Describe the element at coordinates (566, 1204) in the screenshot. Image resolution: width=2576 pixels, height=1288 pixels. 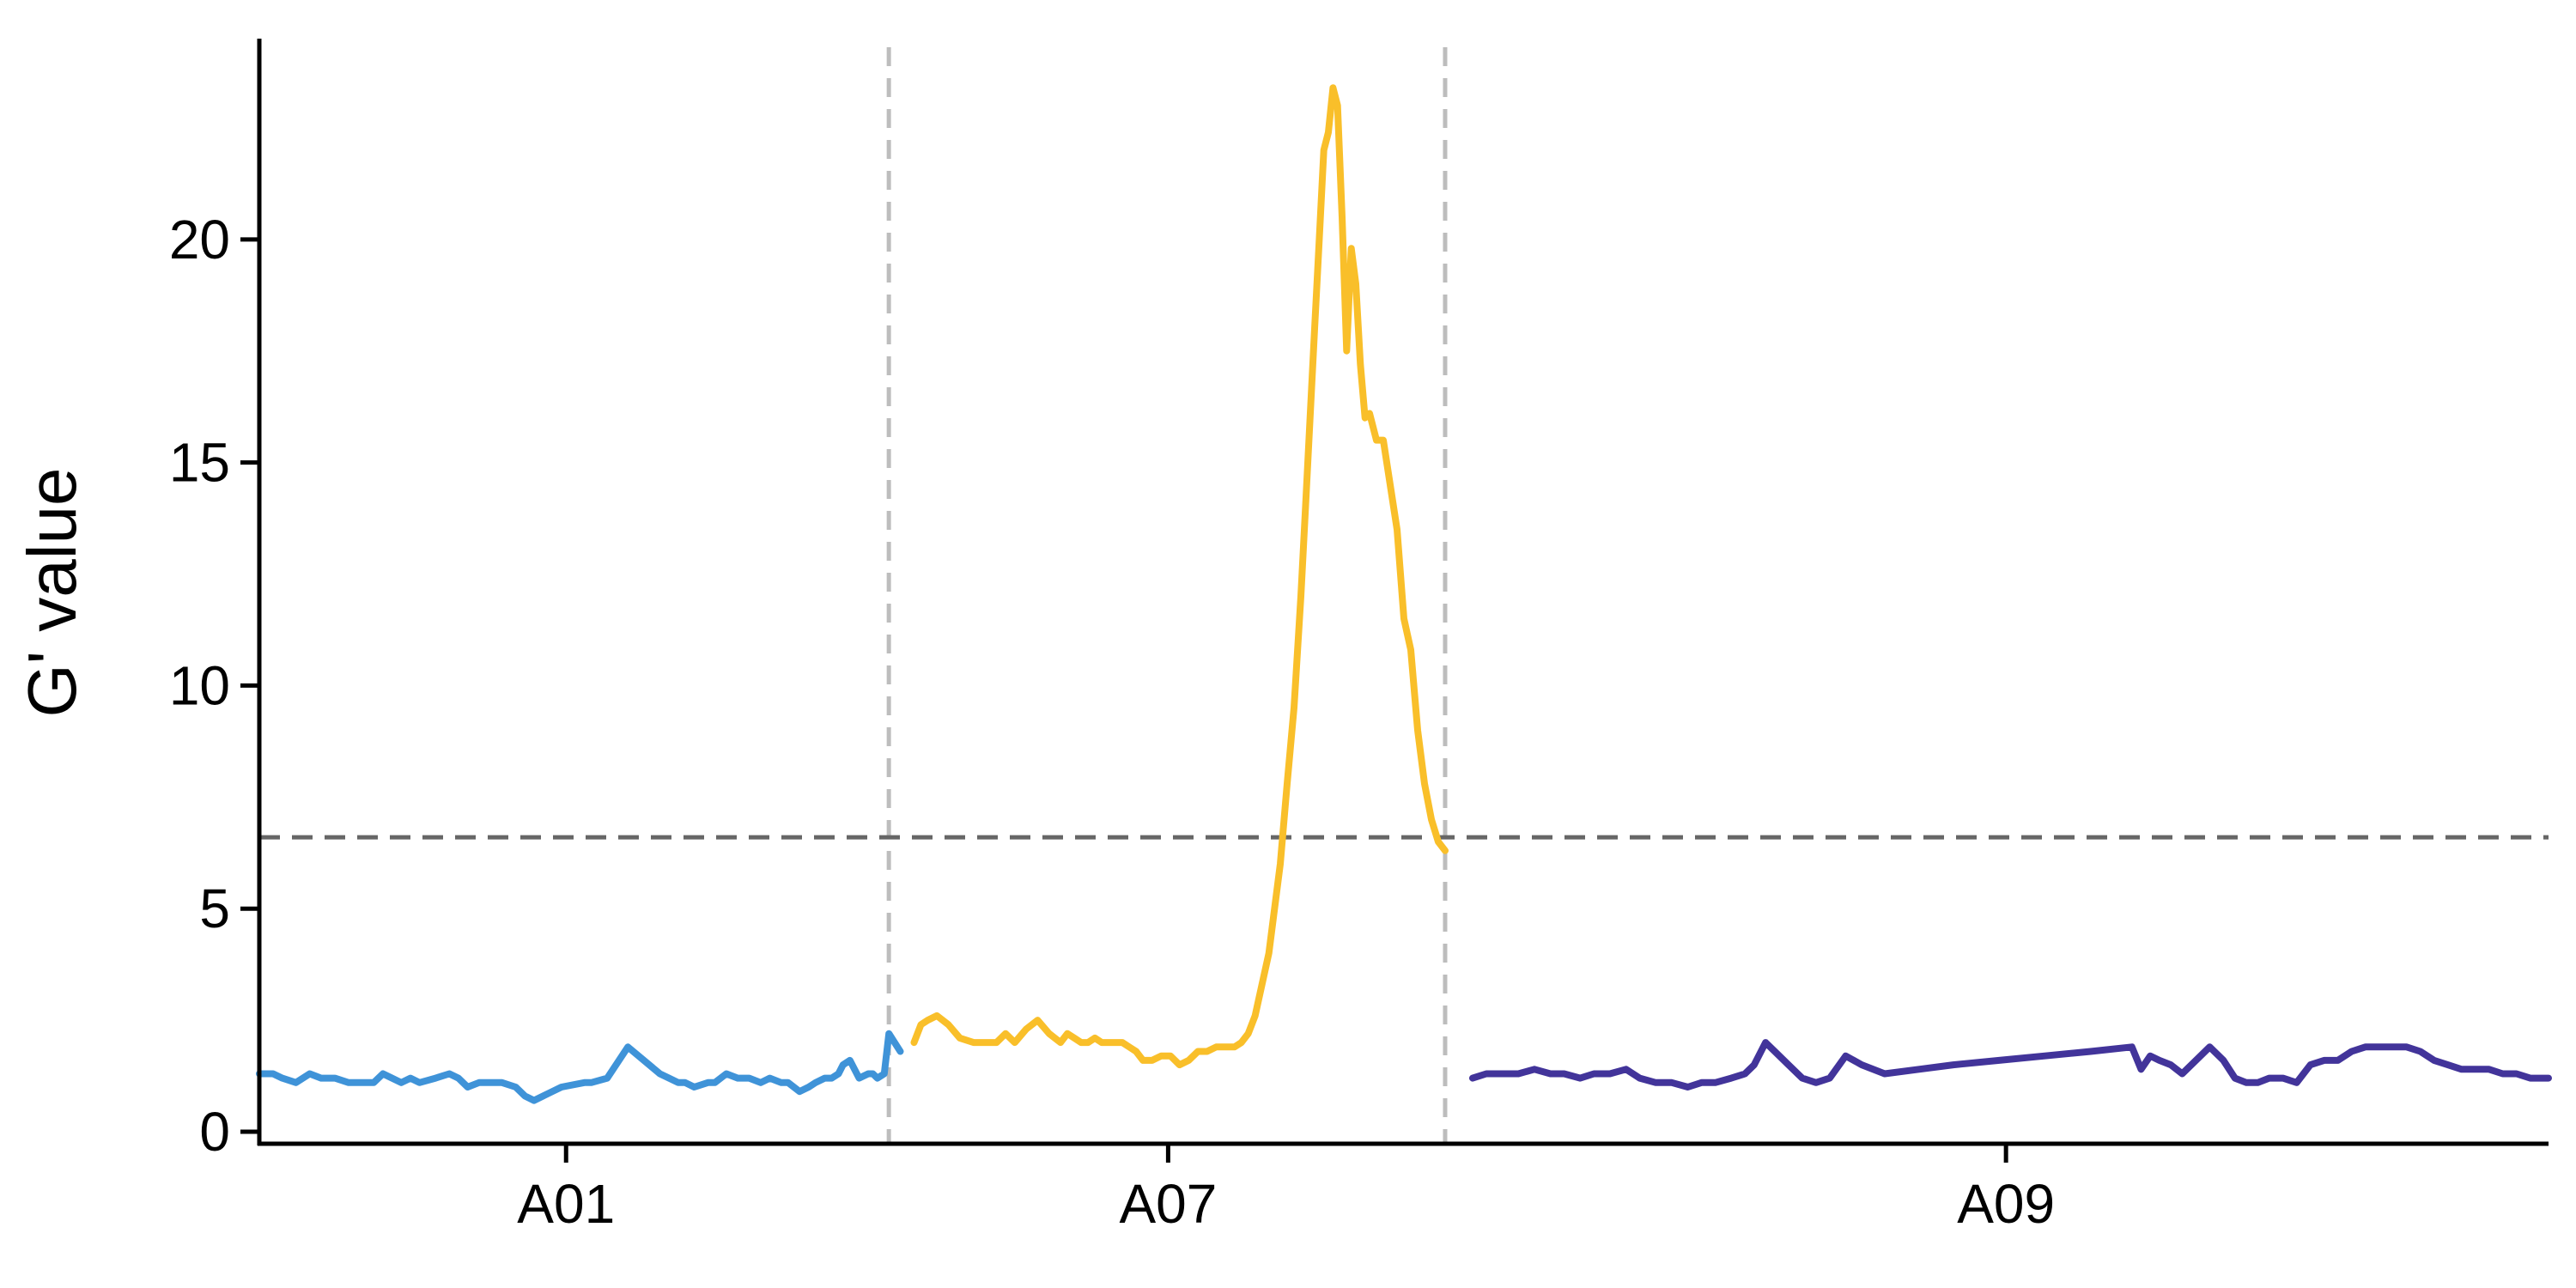
I see `x-tick-label: A01` at that location.